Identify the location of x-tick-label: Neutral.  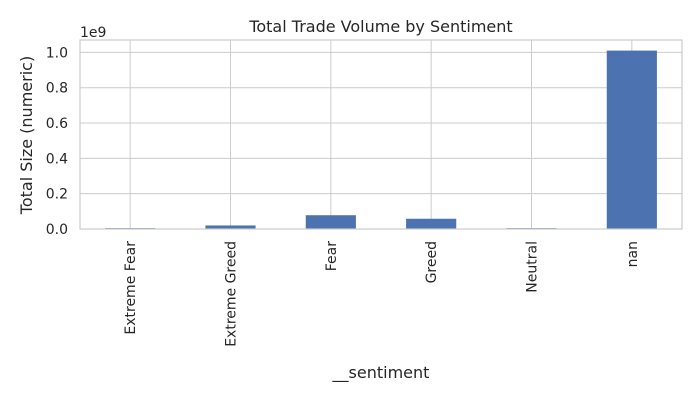
(533, 267).